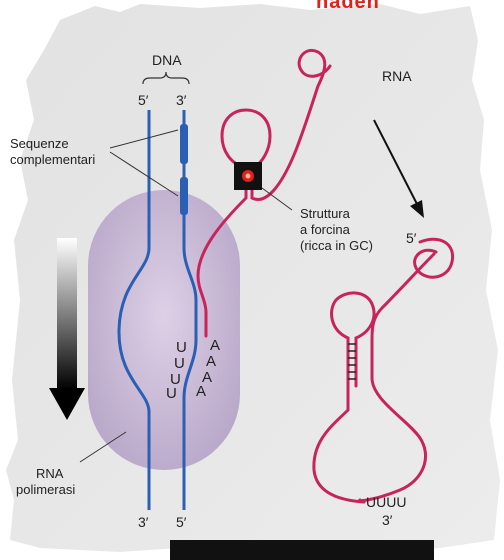  Describe the element at coordinates (50, 473) in the screenshot. I see `polymerase-label-line1: RNA` at that location.